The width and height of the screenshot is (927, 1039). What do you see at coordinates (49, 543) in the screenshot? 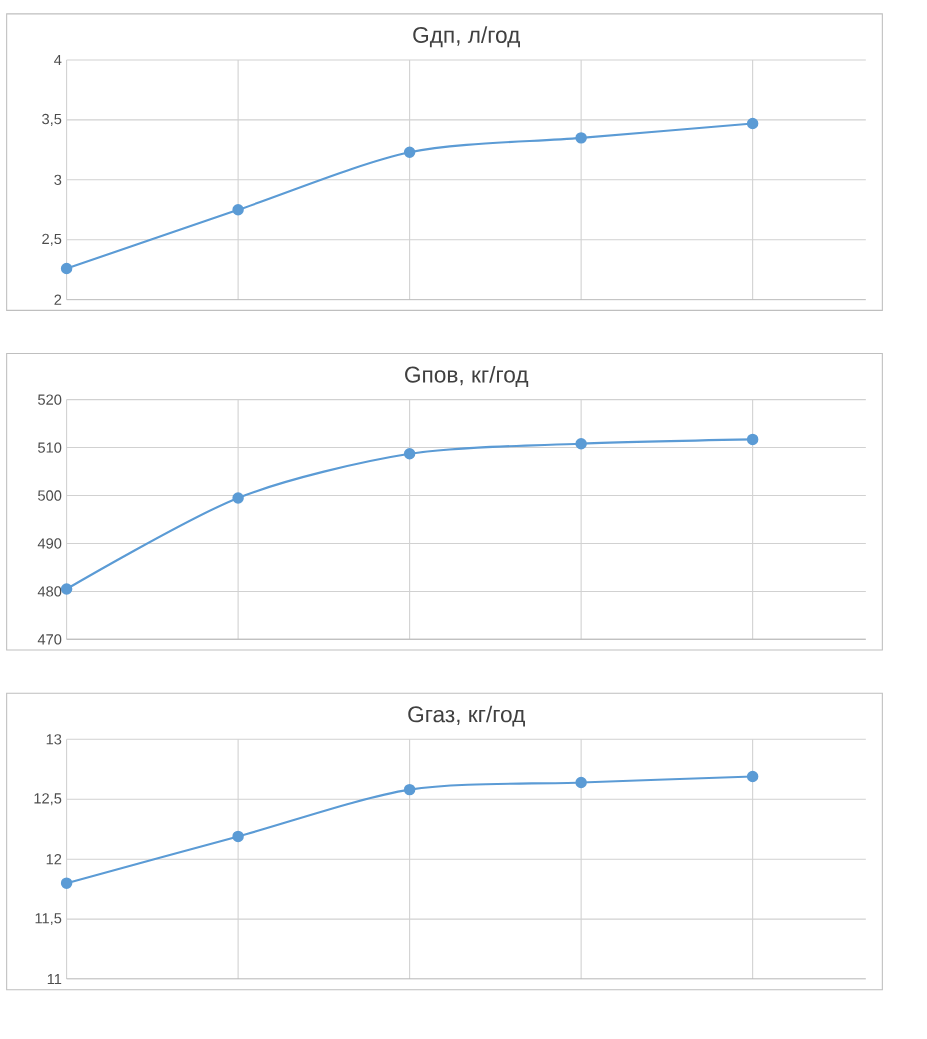
I see `y-tick-label: 490` at bounding box center [49, 543].